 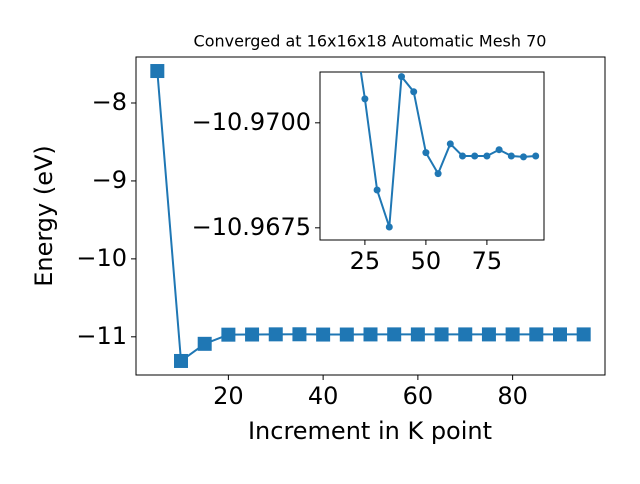 I want to click on y-axis-label: Energy (eV), so click(x=44, y=216).